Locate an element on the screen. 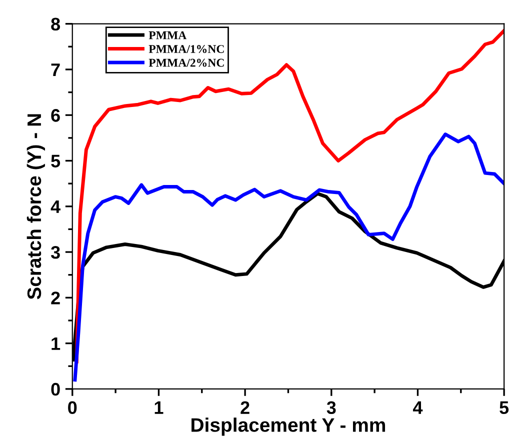 This screenshot has height=441, width=517. x-tick-label: 0 is located at coordinates (72, 407).